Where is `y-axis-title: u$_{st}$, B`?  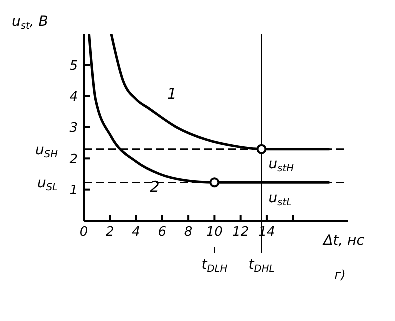 y-axis-title: u$_{st}$, B is located at coordinates (30, 23).